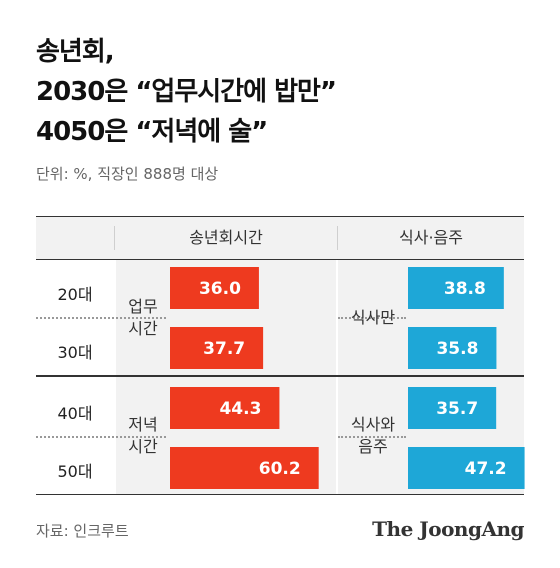  I want to click on title-line-2: 2030은 “업무시간에 밥만”, so click(186, 92).